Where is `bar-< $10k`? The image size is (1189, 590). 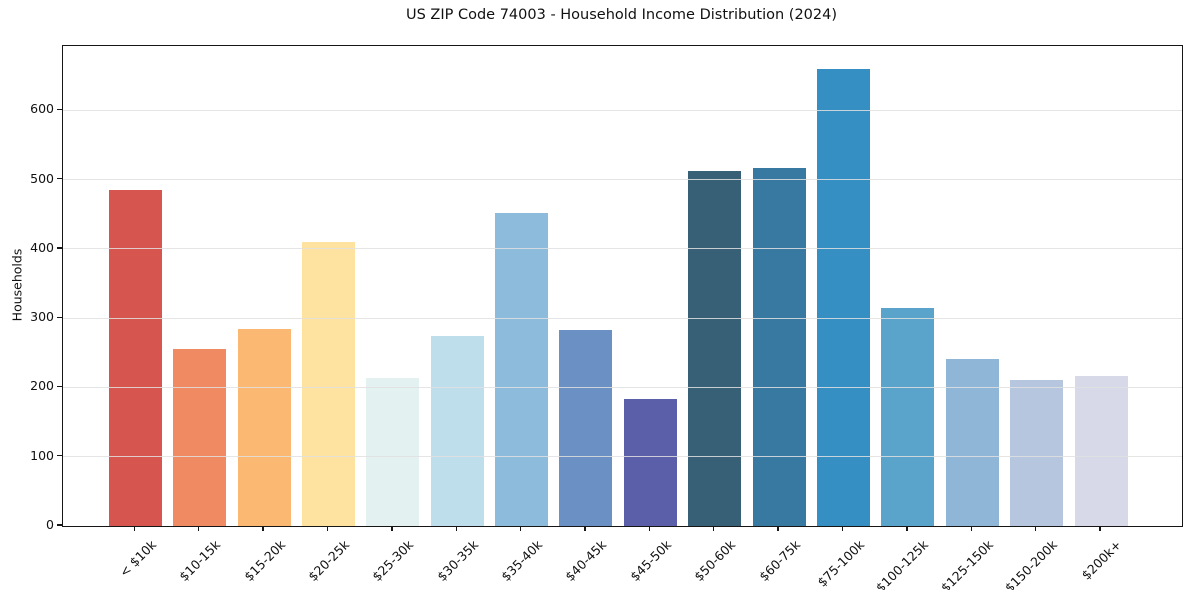
bar-< $10k is located at coordinates (135, 358).